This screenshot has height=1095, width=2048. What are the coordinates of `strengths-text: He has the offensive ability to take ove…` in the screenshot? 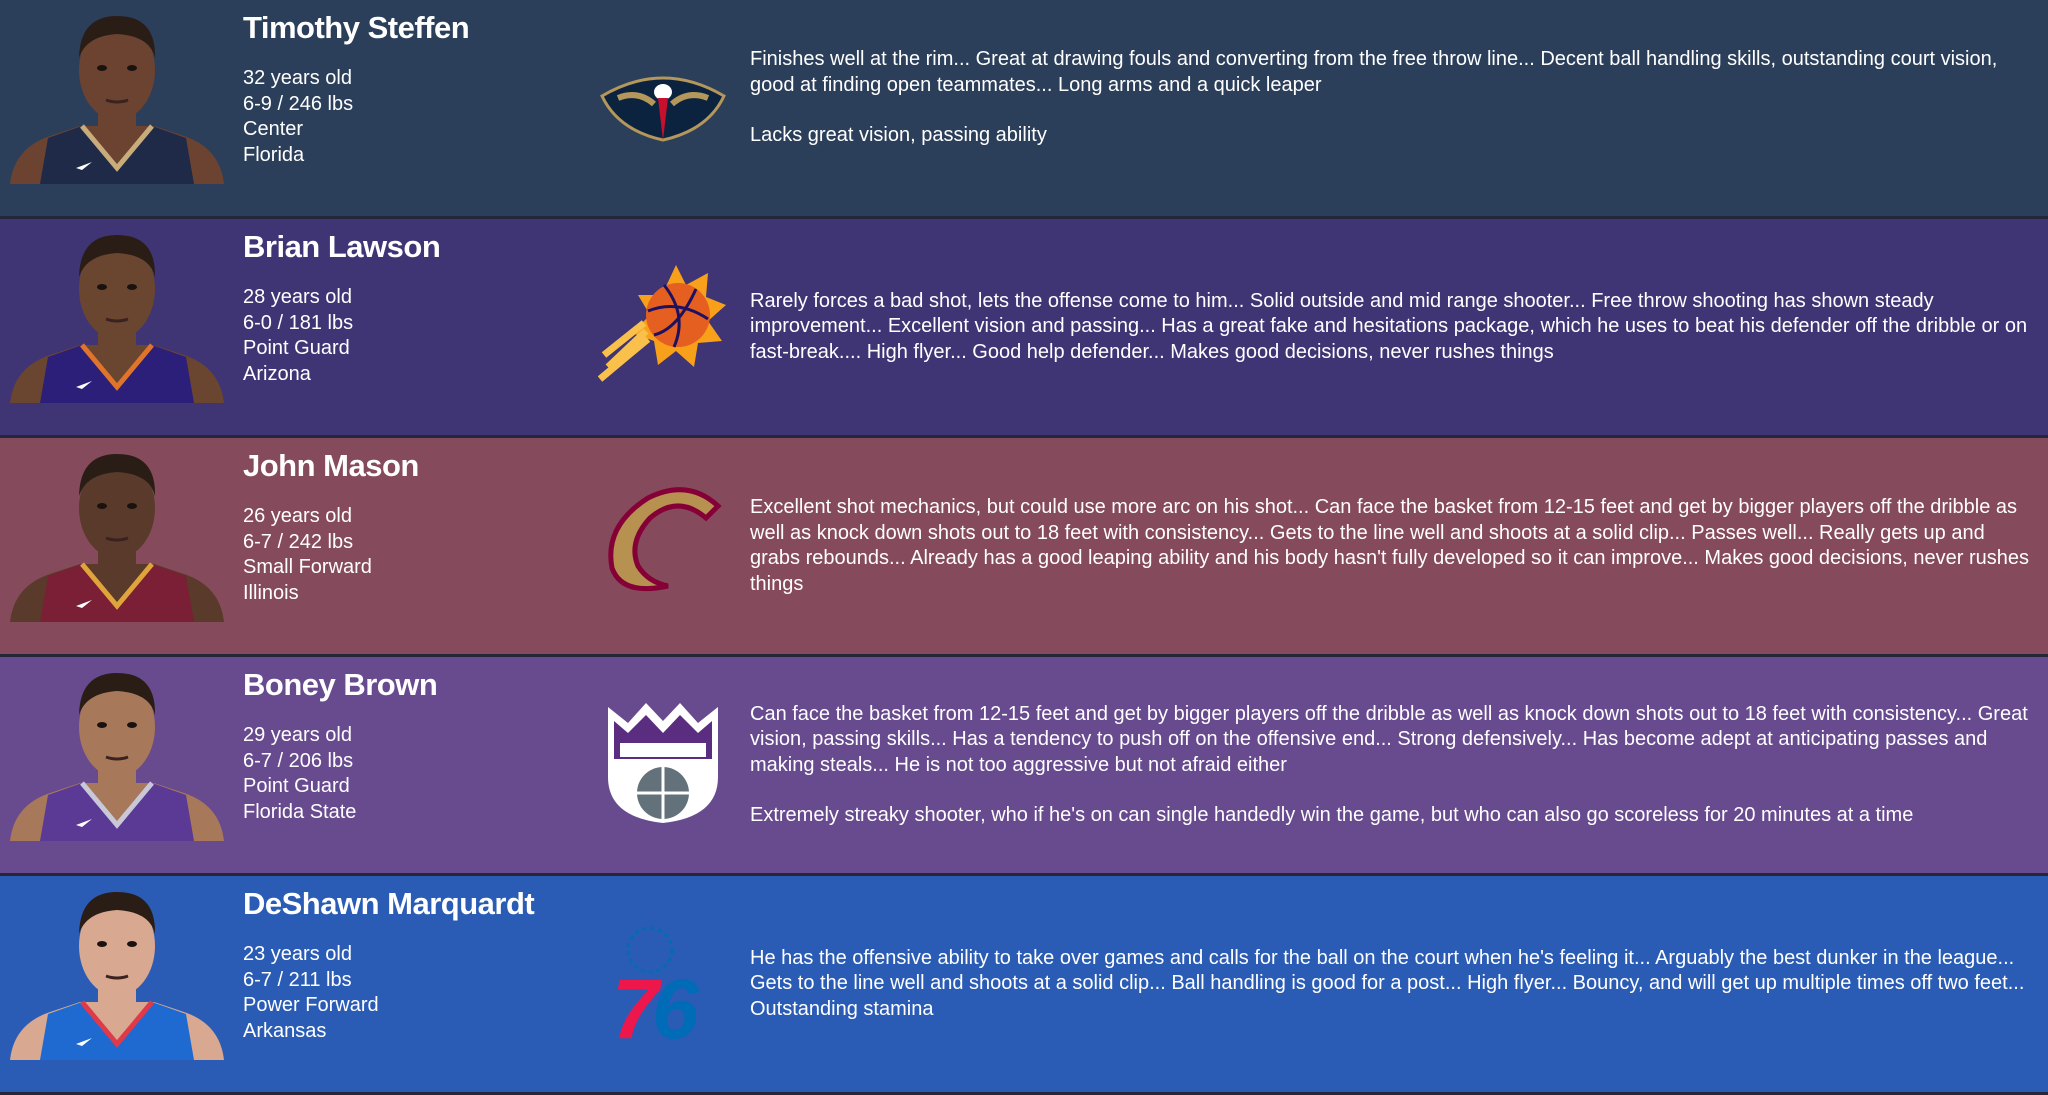 It's located at (1387, 983).